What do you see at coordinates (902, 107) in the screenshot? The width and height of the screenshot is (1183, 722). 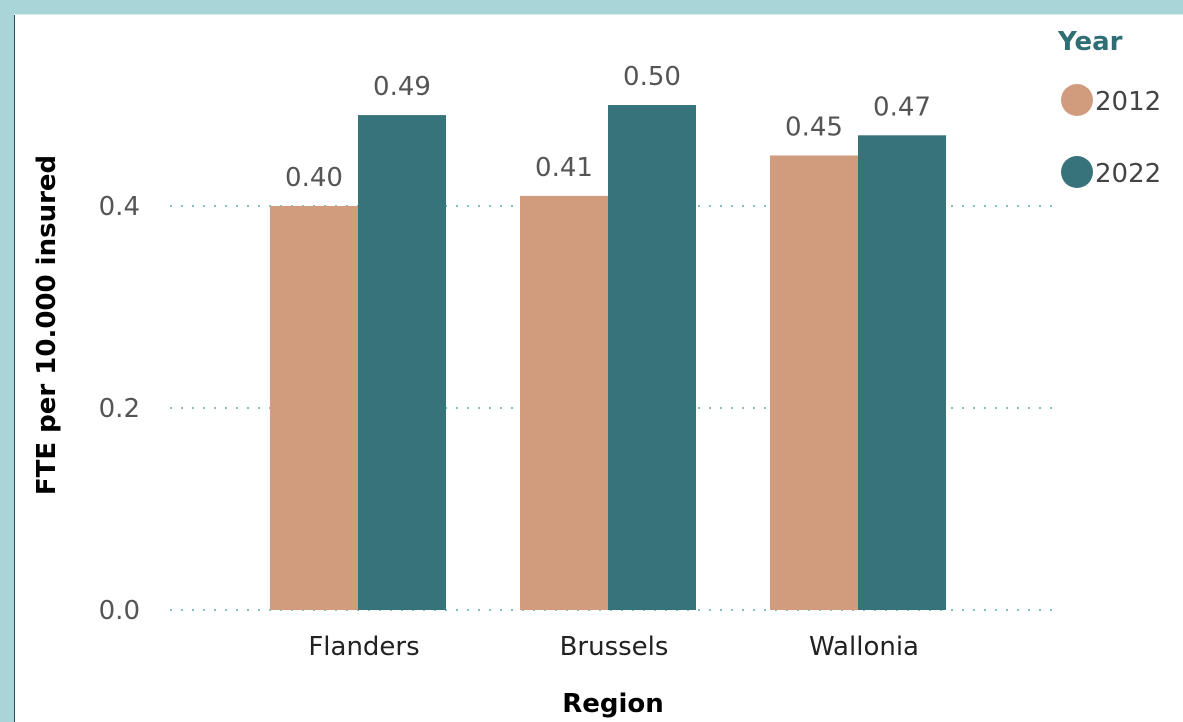 I see `data-label: 0.47` at bounding box center [902, 107].